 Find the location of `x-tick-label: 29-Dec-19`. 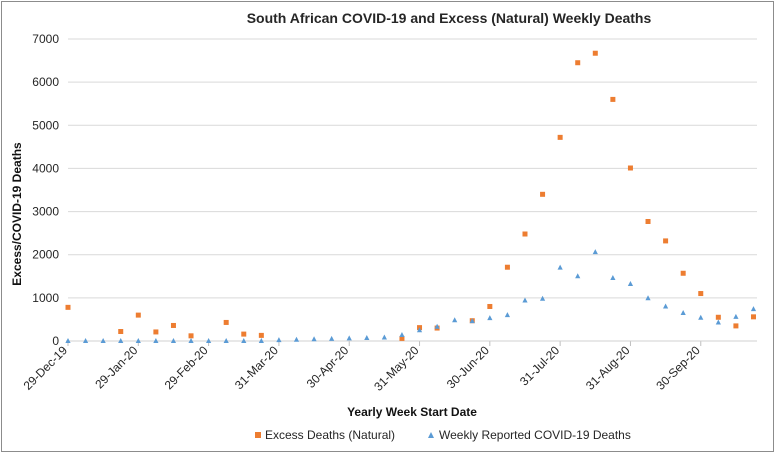

x-tick-label: 29-Dec-19 is located at coordinates (46, 368).